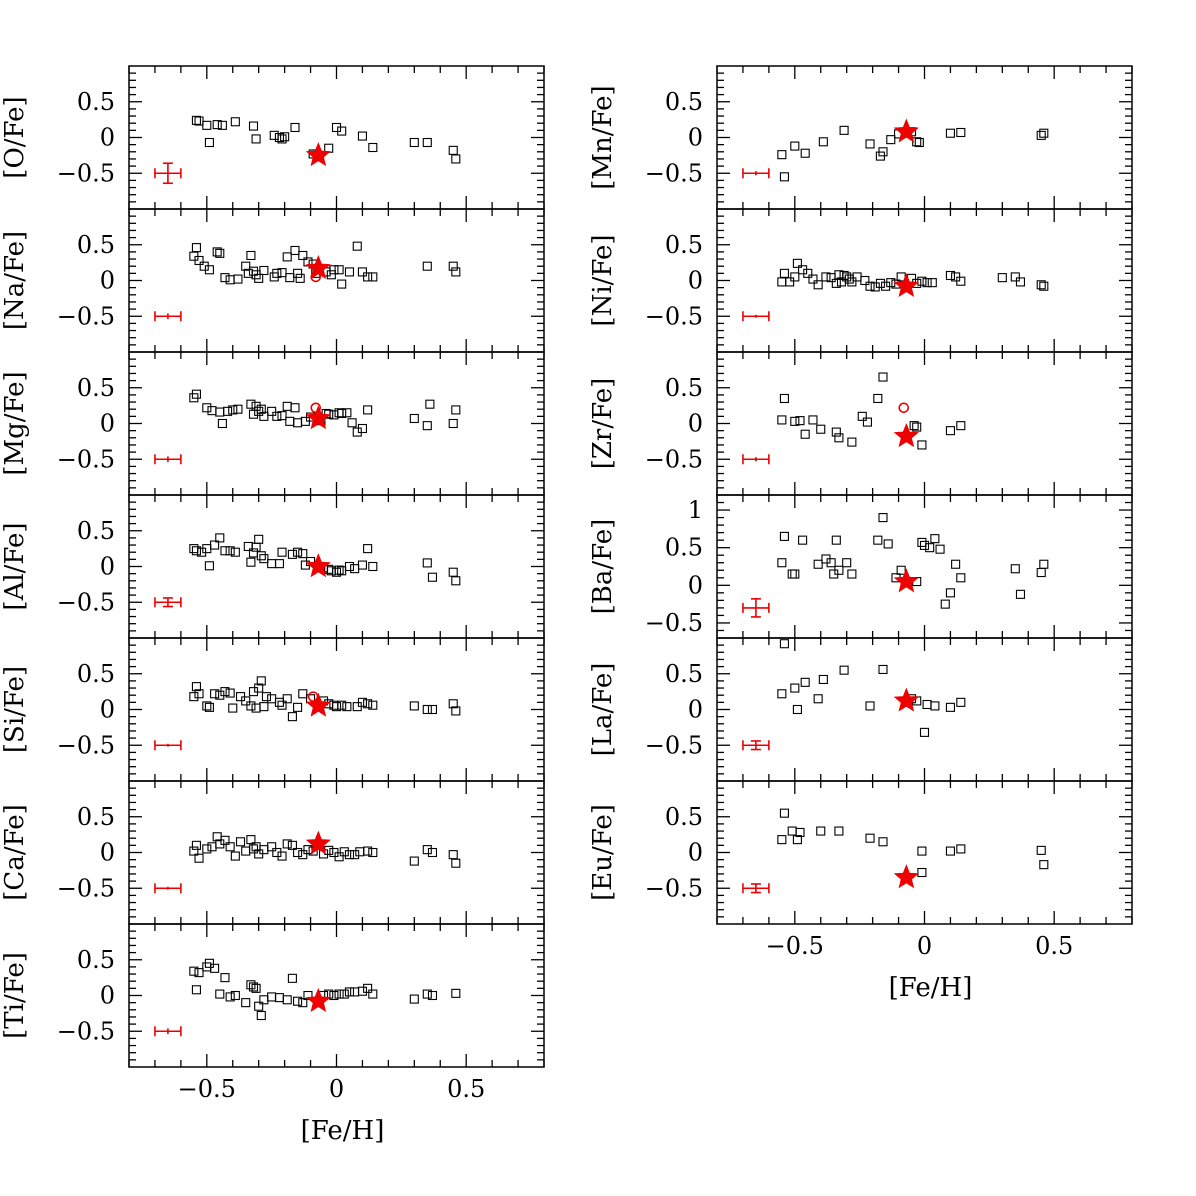 This screenshot has width=1196, height=1196. Describe the element at coordinates (860, 891) in the screenshot. I see `panel-eu: 0.5 0 −0.5 [Eu/Fe] −0.5 0 0.5 [Fe/H]` at that location.